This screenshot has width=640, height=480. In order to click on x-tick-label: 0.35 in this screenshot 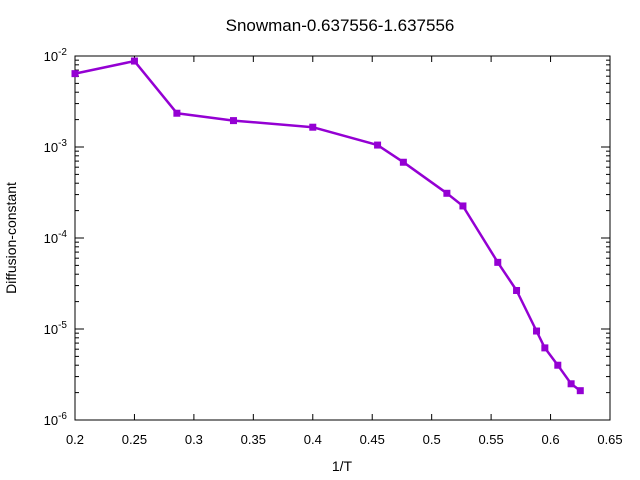, I will do `click(253, 439)`.